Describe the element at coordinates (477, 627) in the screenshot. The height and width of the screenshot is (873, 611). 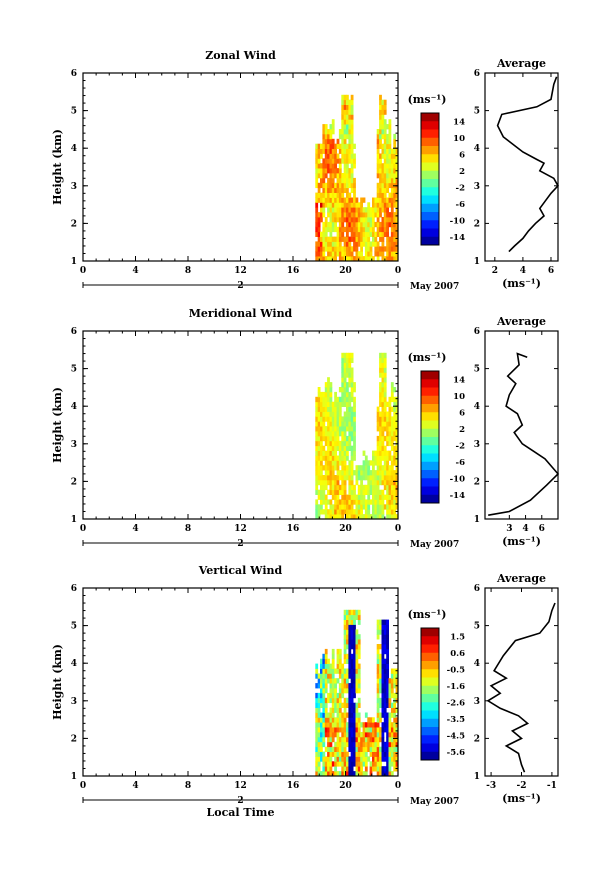
I see `profile-y-tick-label: 5` at that location.